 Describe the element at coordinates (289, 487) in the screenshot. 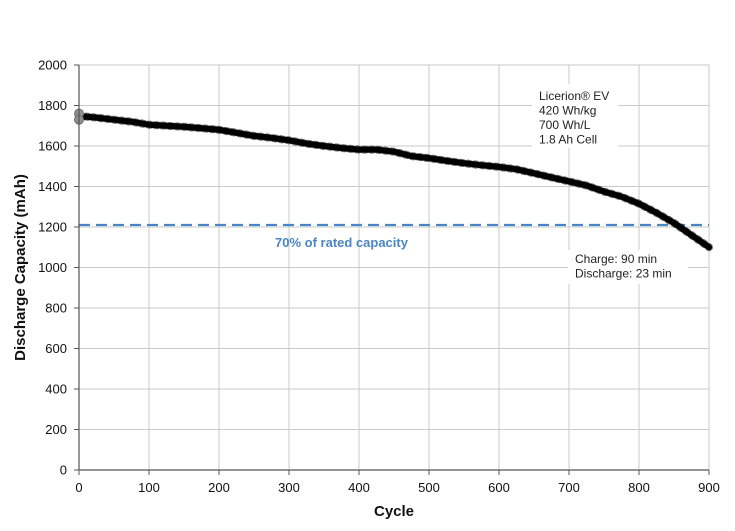

I see `x-tick-label: 300` at that location.